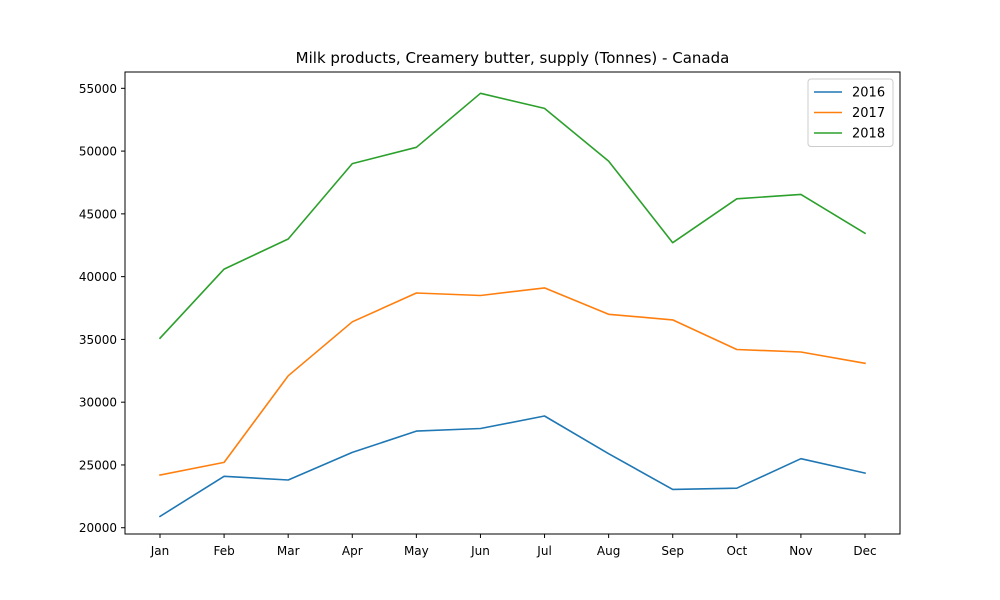  I want to click on x-tick-label: Jul, so click(543, 551).